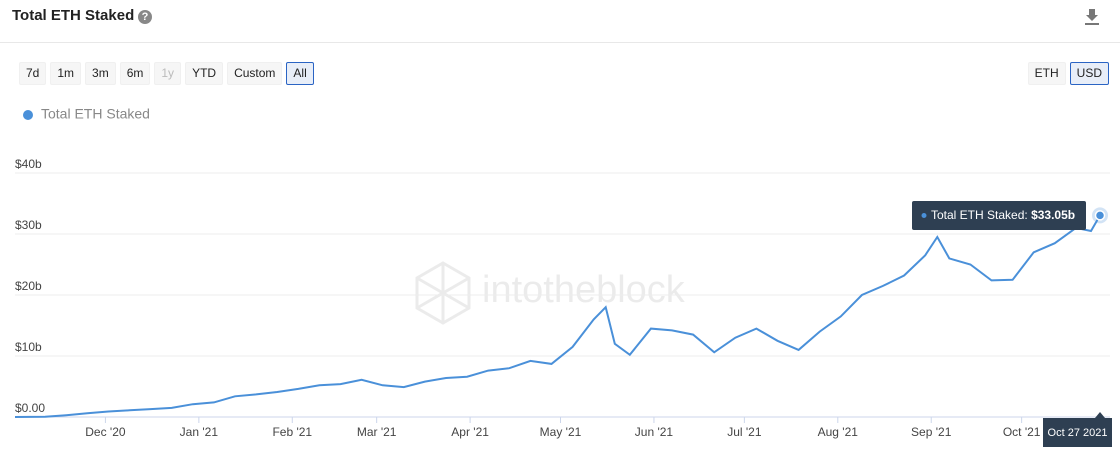  Describe the element at coordinates (931, 432) in the screenshot. I see `x-tick-label: Sep '21` at that location.